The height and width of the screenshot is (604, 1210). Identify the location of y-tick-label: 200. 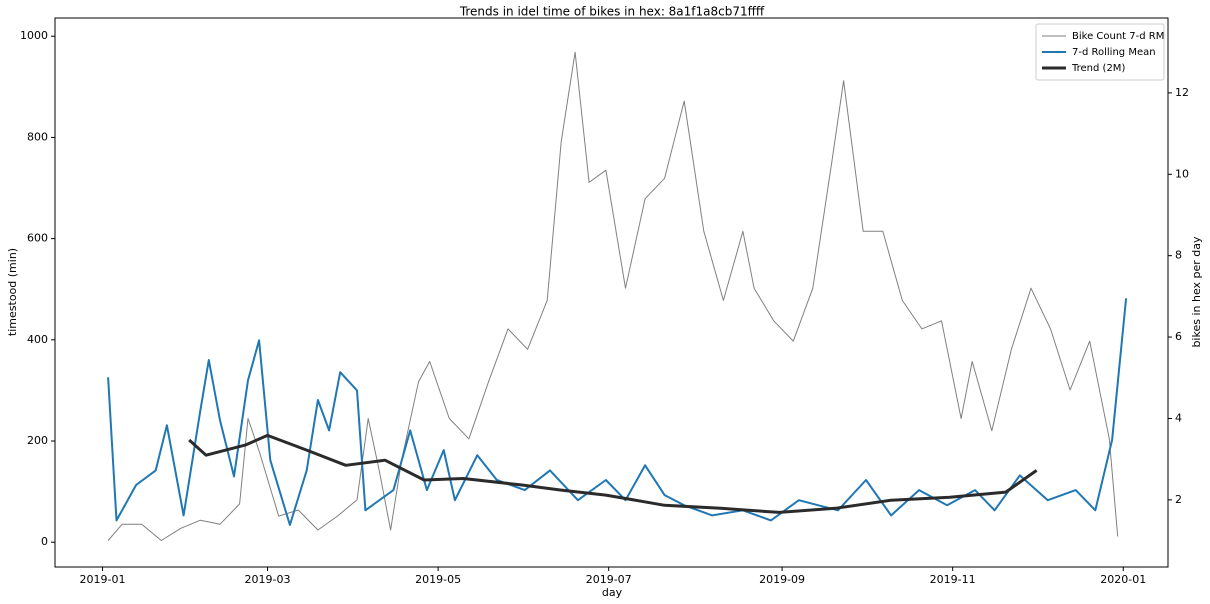
(37, 440).